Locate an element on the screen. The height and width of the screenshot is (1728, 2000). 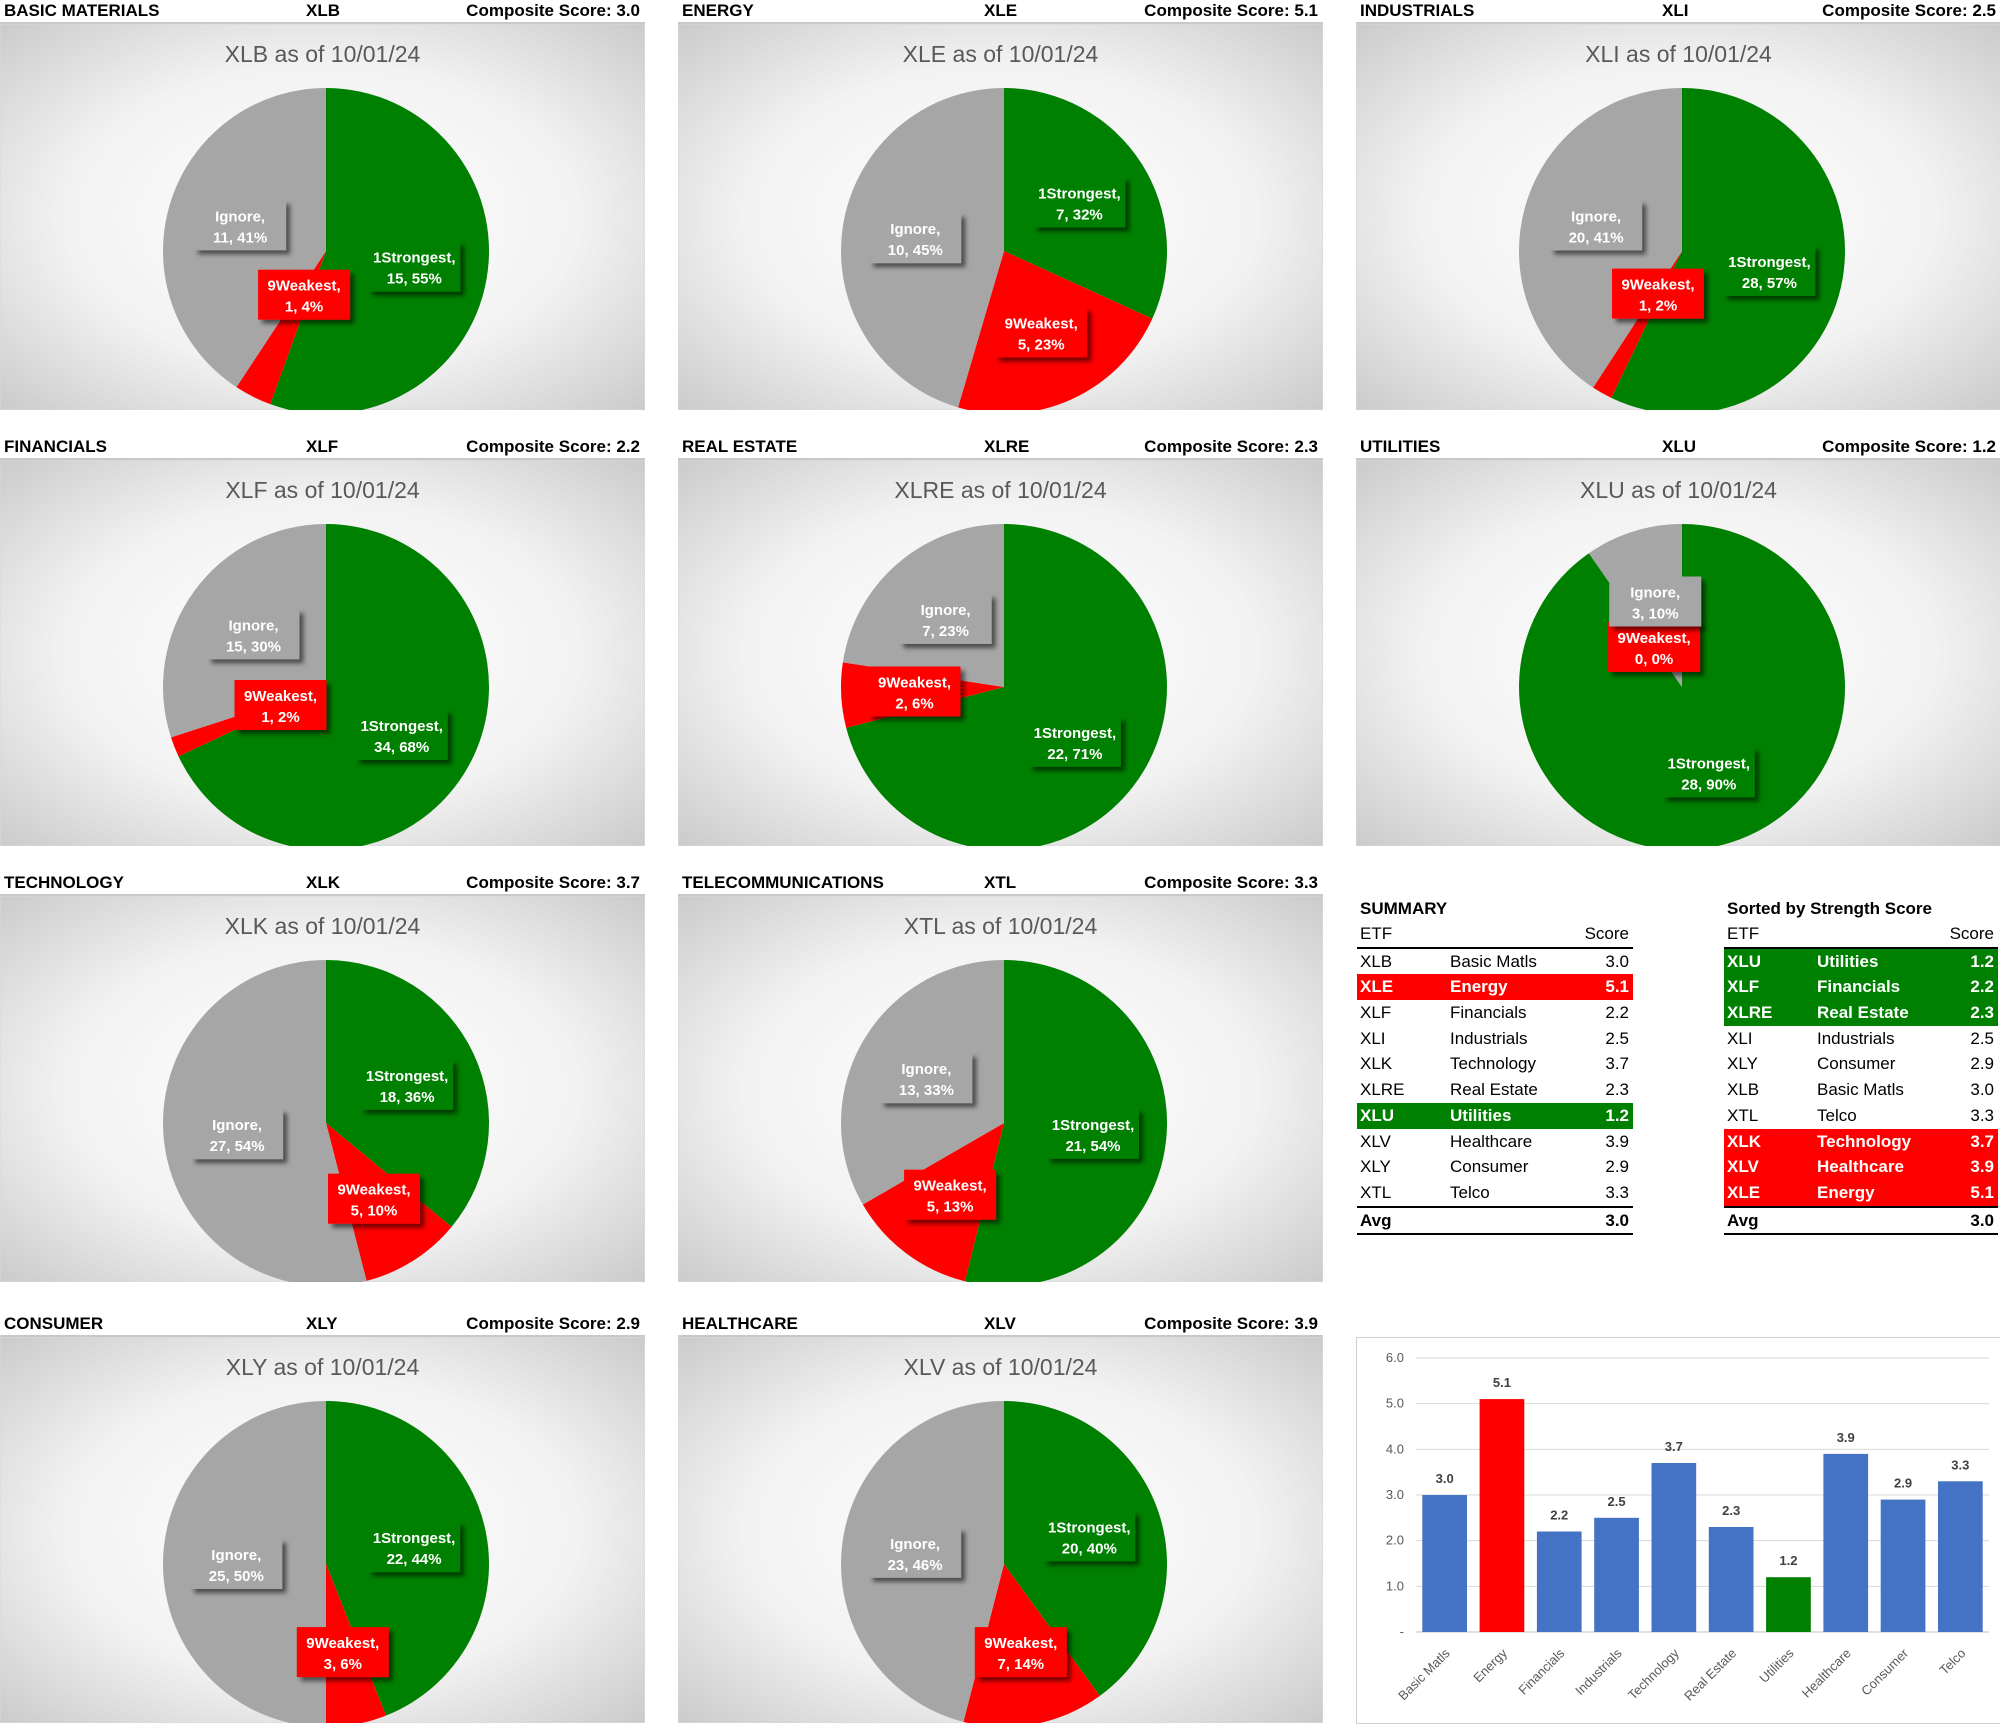
sorted-avg-row: Avg 3.0 is located at coordinates (1861, 1220).